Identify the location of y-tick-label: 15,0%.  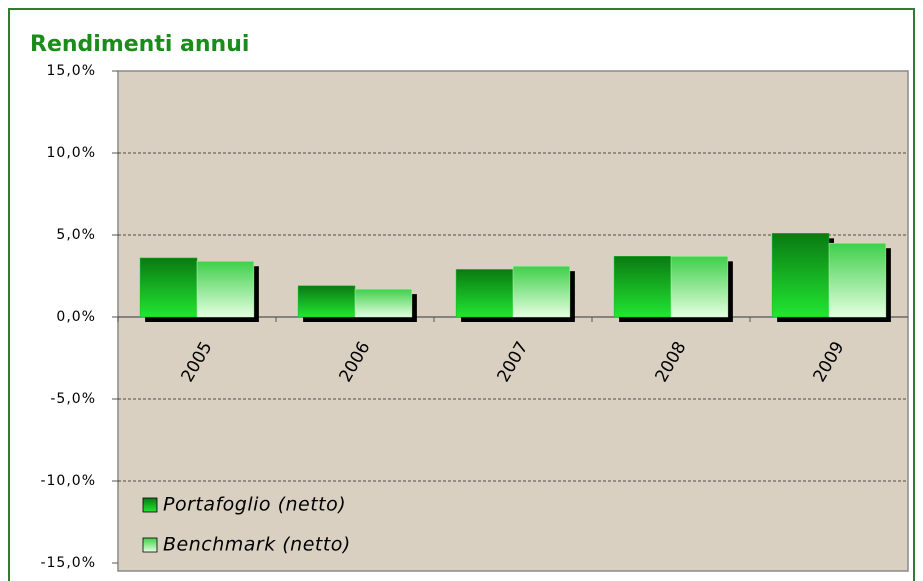
(71, 71).